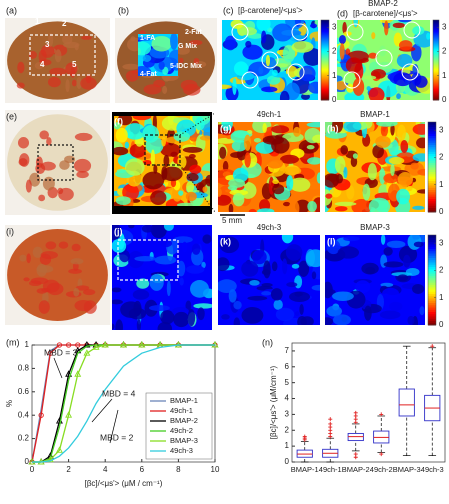 Image resolution: width=449 pixels, height=504 pixels. What do you see at coordinates (287, 398) in the screenshot?
I see `y-tick-label: 4` at bounding box center [287, 398].